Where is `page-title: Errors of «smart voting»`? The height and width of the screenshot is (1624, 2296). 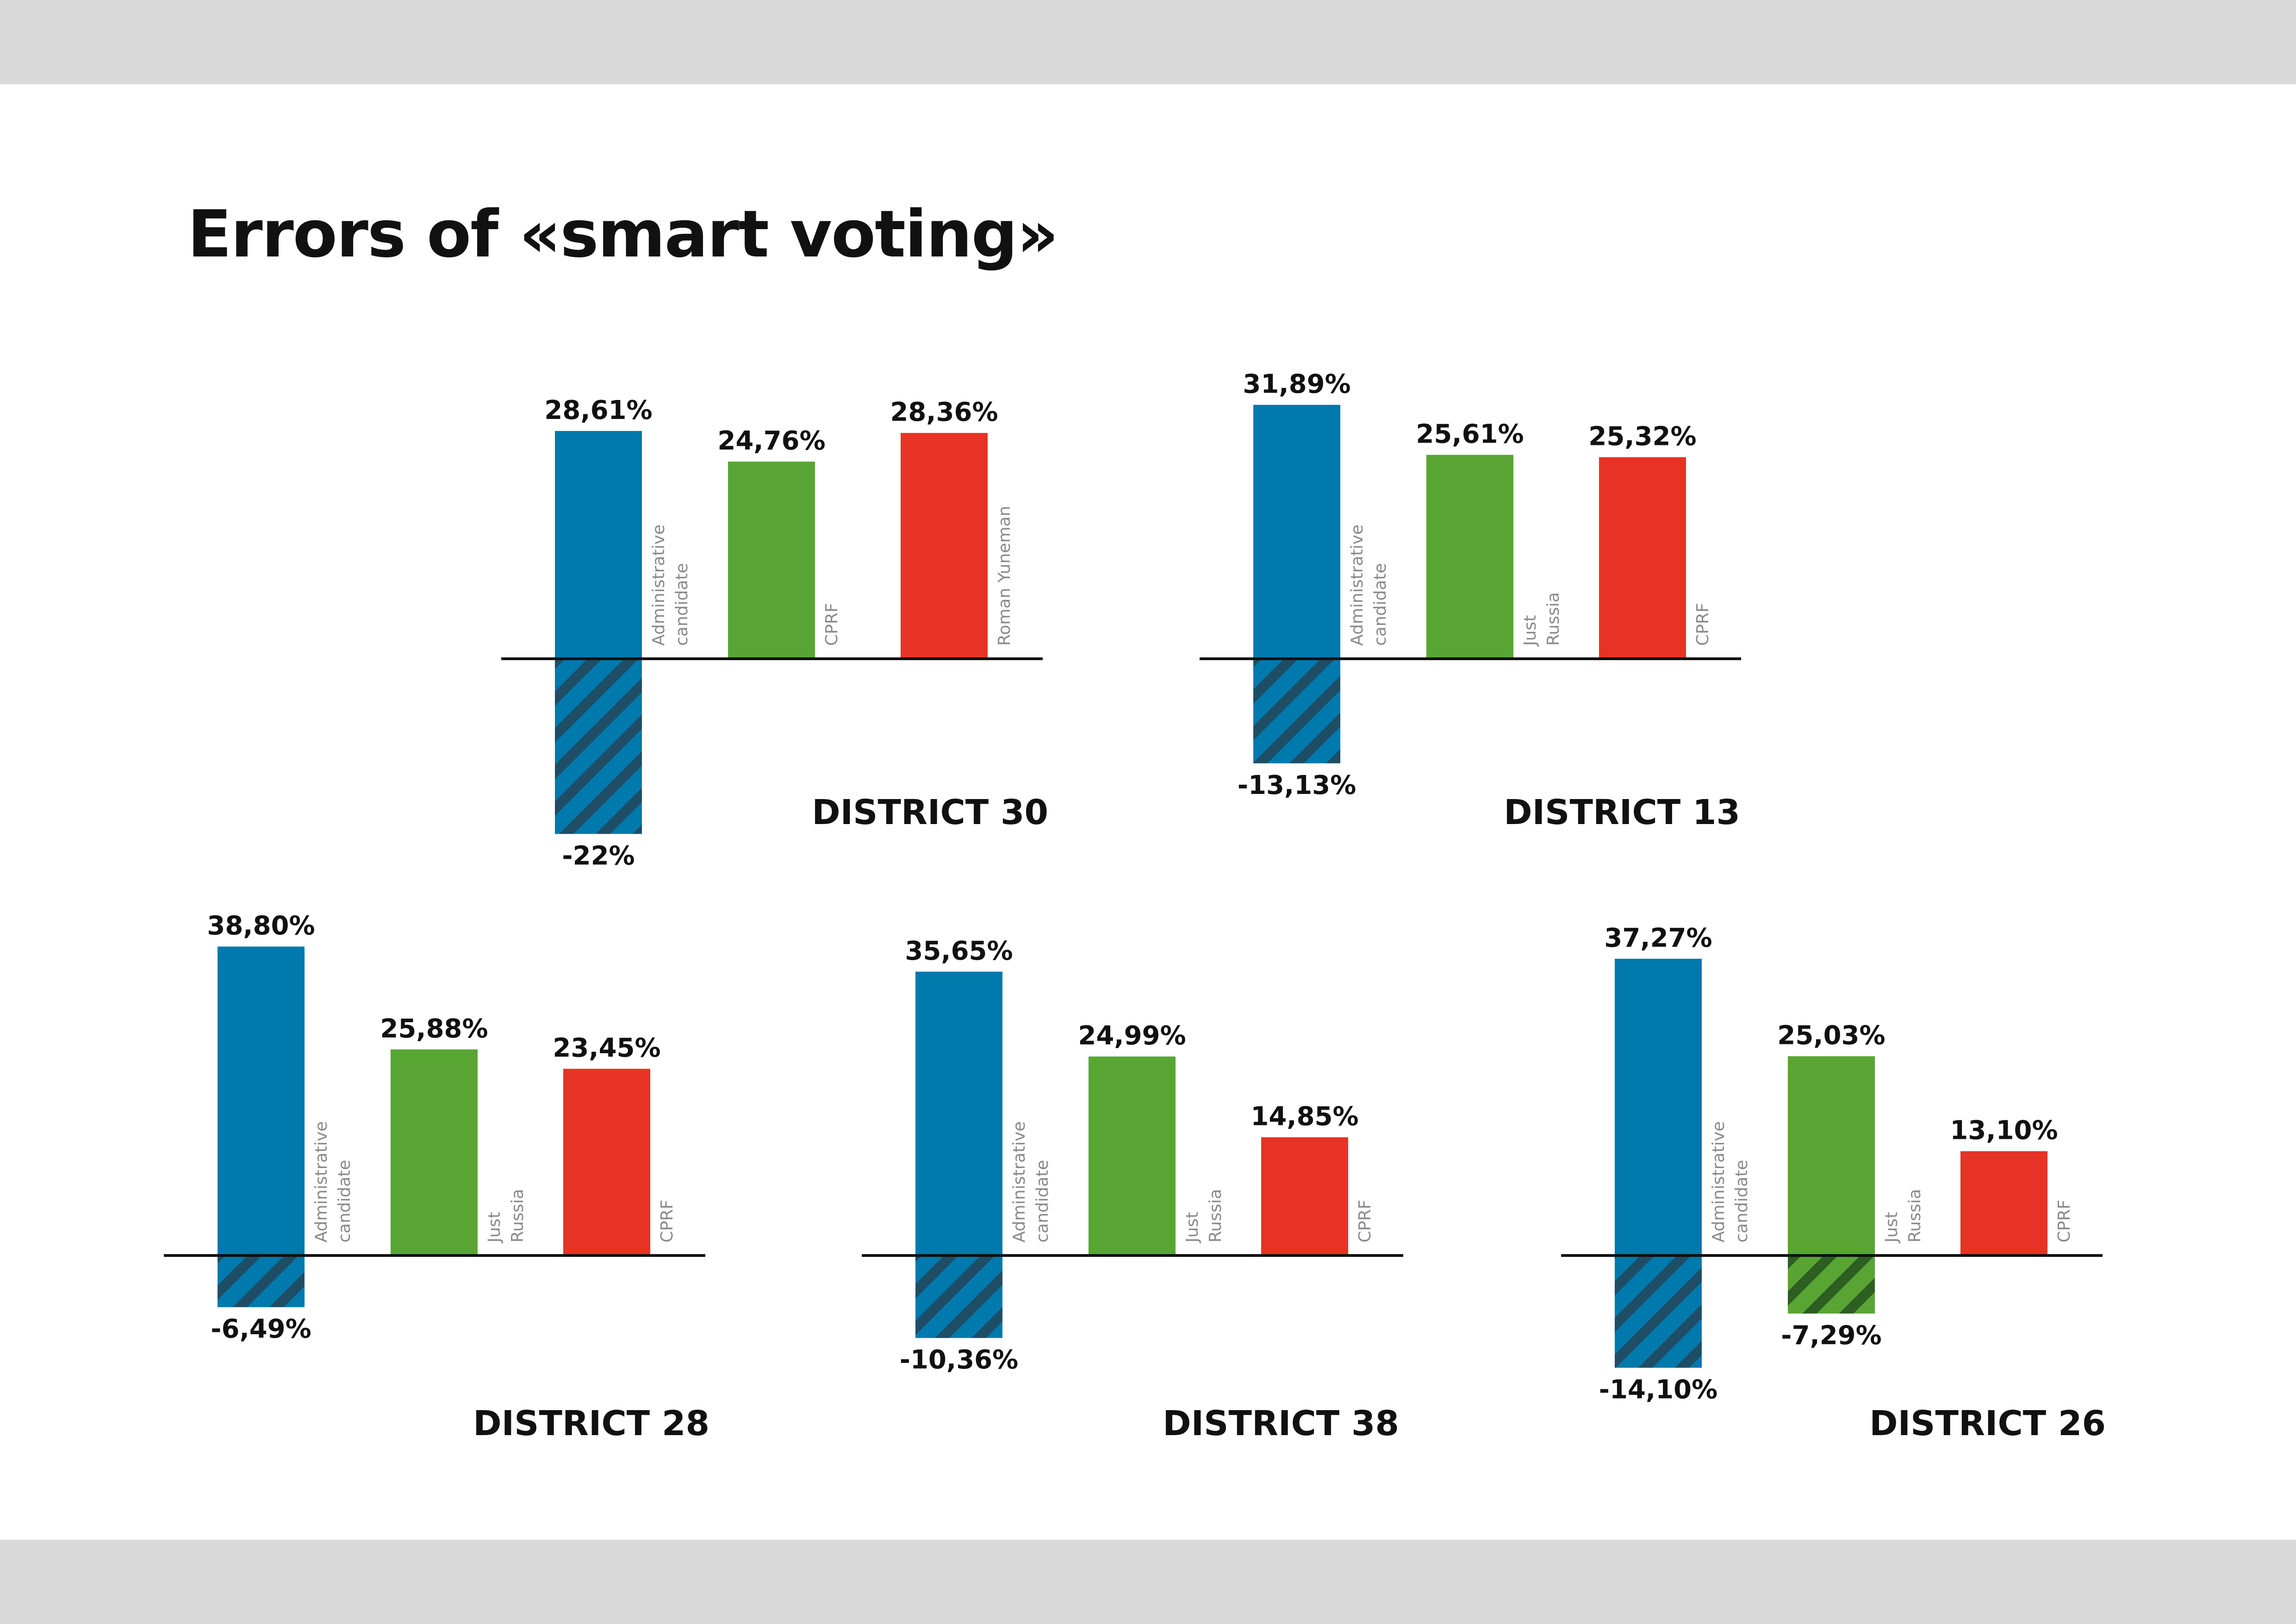 page-title: Errors of «smart voting» is located at coordinates (622, 234).